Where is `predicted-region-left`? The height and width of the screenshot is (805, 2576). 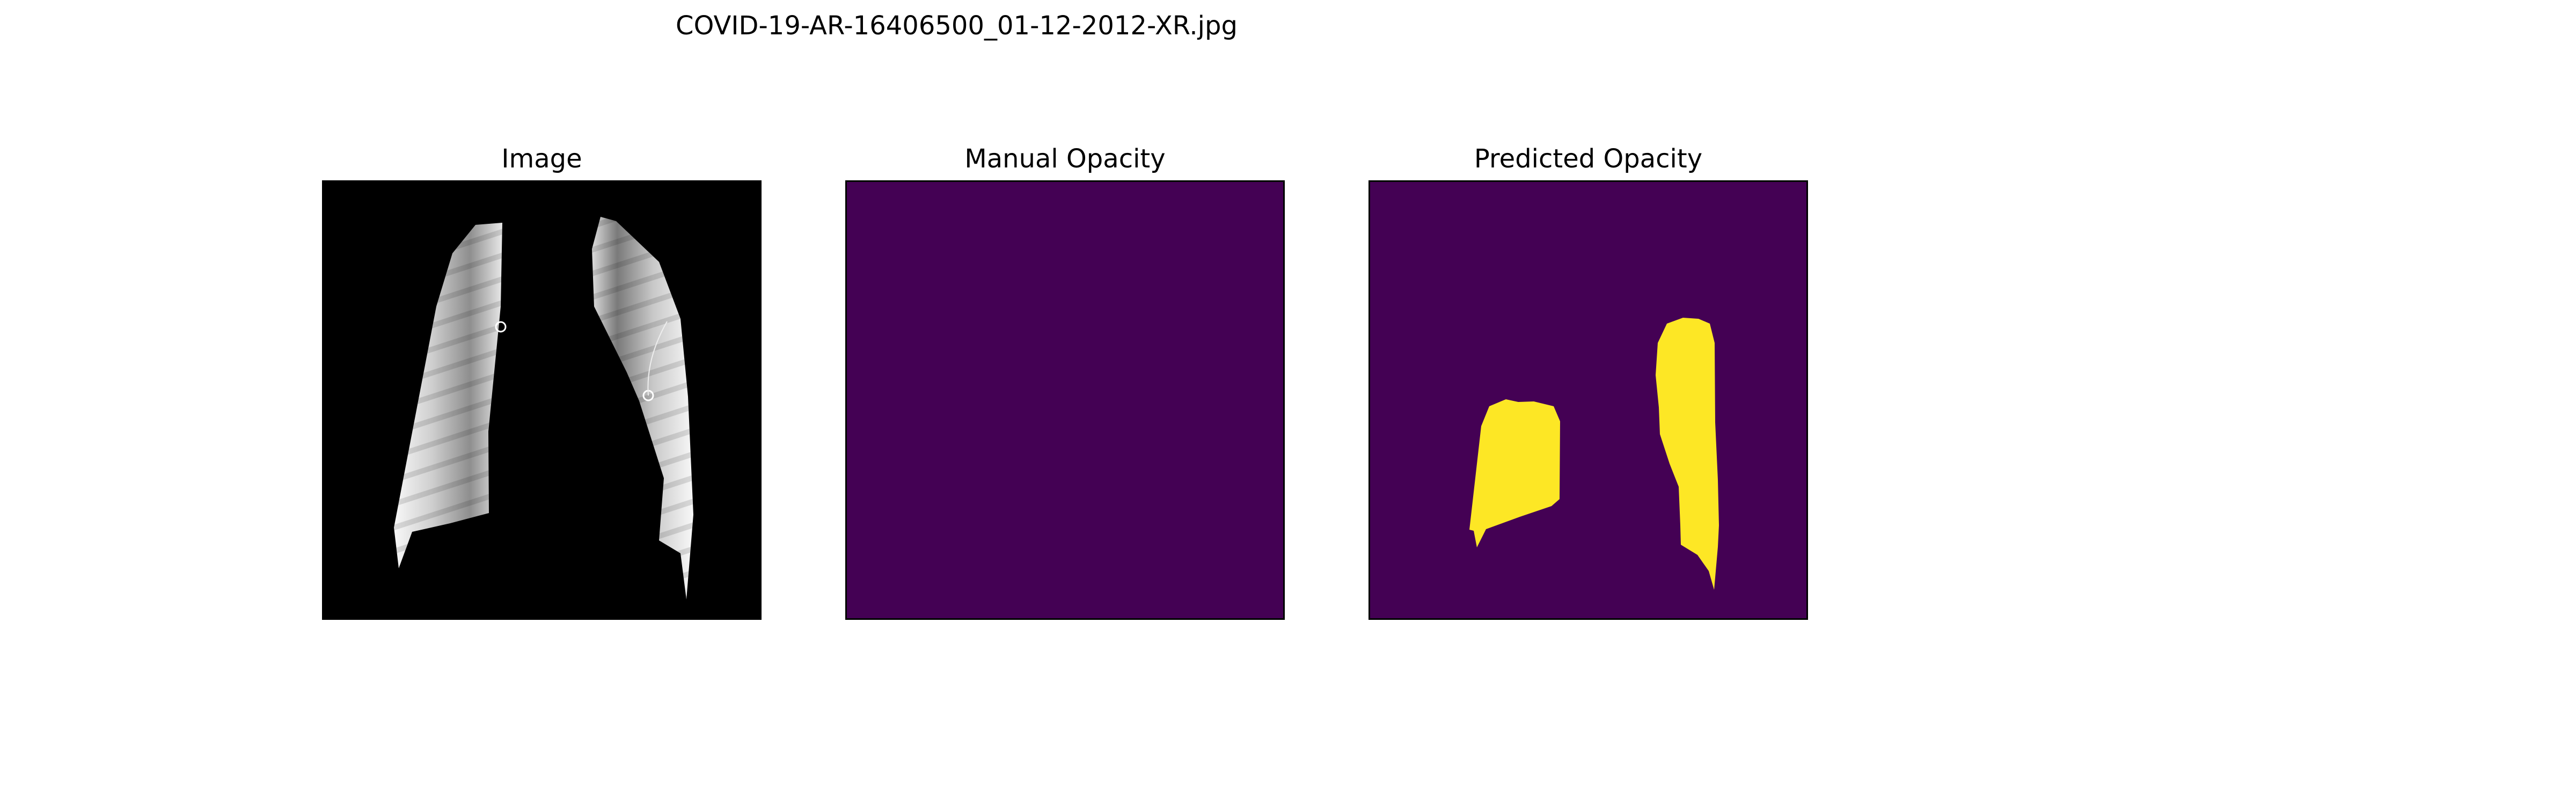
predicted-region-left is located at coordinates (1514, 473).